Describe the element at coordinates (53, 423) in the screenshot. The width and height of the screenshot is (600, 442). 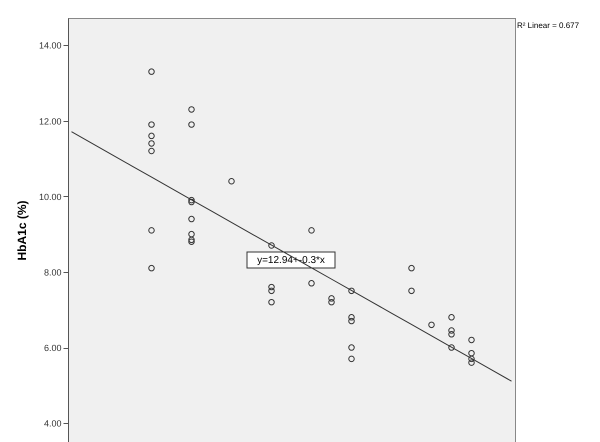
I see `y-tick-label: 4.00` at that location.